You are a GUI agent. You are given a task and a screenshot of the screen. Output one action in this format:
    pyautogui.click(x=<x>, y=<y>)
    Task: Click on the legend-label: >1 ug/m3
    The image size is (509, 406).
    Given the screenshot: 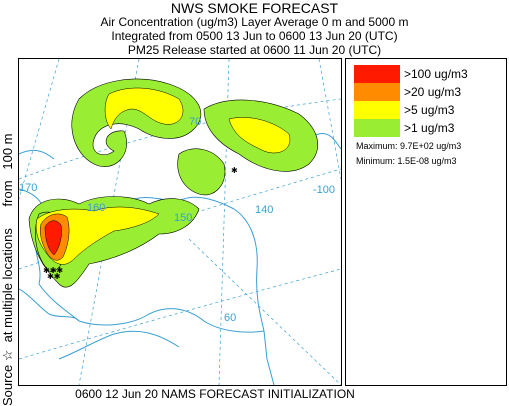 What is the action you would take?
    pyautogui.click(x=429, y=128)
    